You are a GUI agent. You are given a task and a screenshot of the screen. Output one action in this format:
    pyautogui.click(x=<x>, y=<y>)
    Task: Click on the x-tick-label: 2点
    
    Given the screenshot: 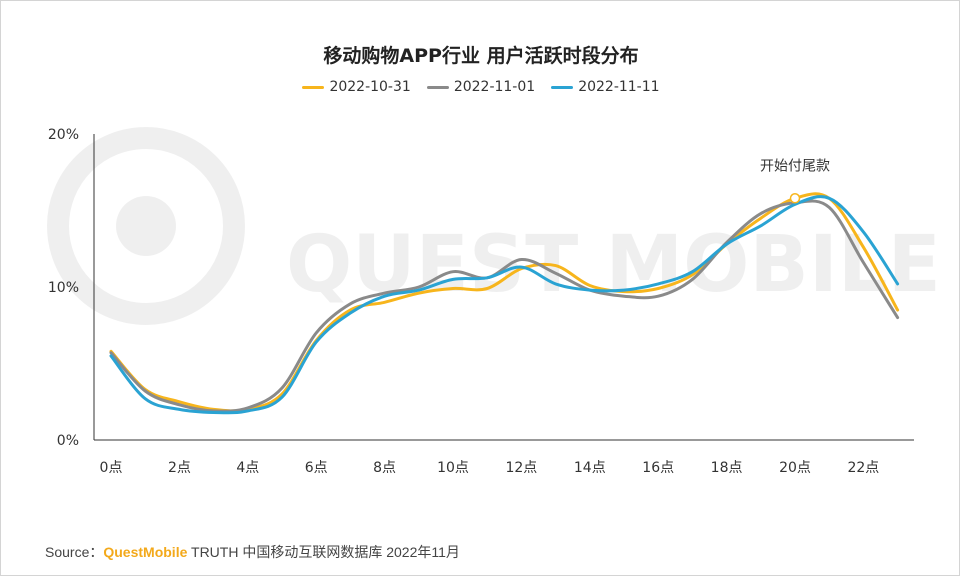 What is the action you would take?
    pyautogui.click(x=179, y=468)
    